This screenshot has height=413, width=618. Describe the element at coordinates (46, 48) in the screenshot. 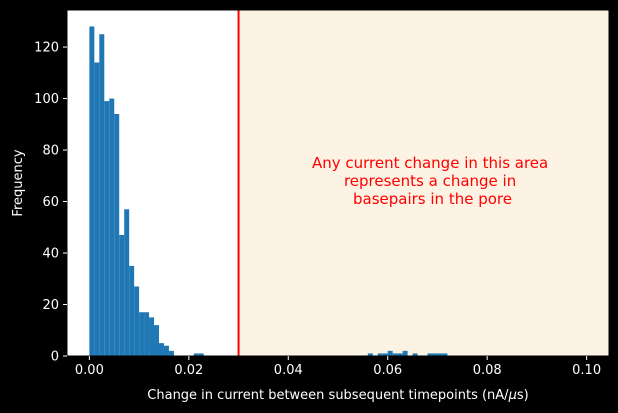

I see `y-tick-label: 120` at that location.